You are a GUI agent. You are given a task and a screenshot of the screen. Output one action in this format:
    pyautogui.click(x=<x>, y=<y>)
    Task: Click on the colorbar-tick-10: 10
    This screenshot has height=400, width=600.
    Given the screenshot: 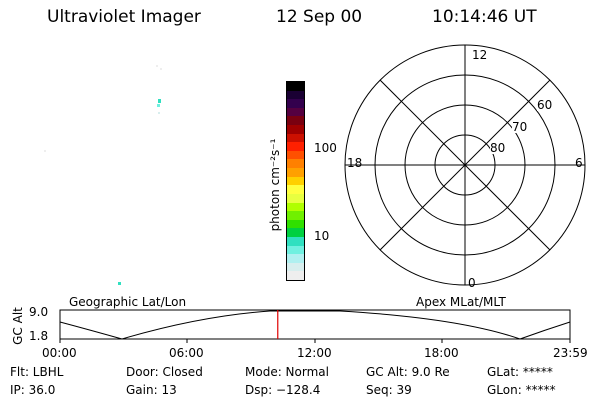 What is the action you would take?
    pyautogui.click(x=322, y=236)
    